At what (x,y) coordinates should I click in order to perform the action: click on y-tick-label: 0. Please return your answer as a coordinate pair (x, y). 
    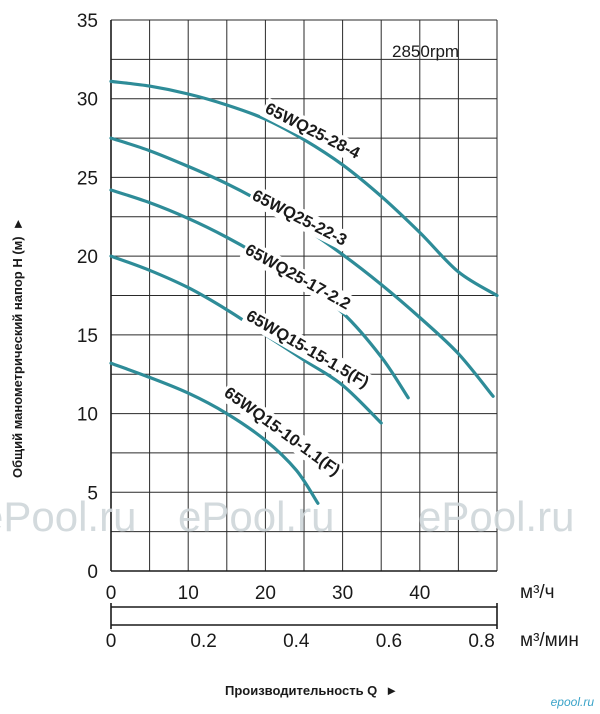
    Looking at the image, I should click on (92, 572).